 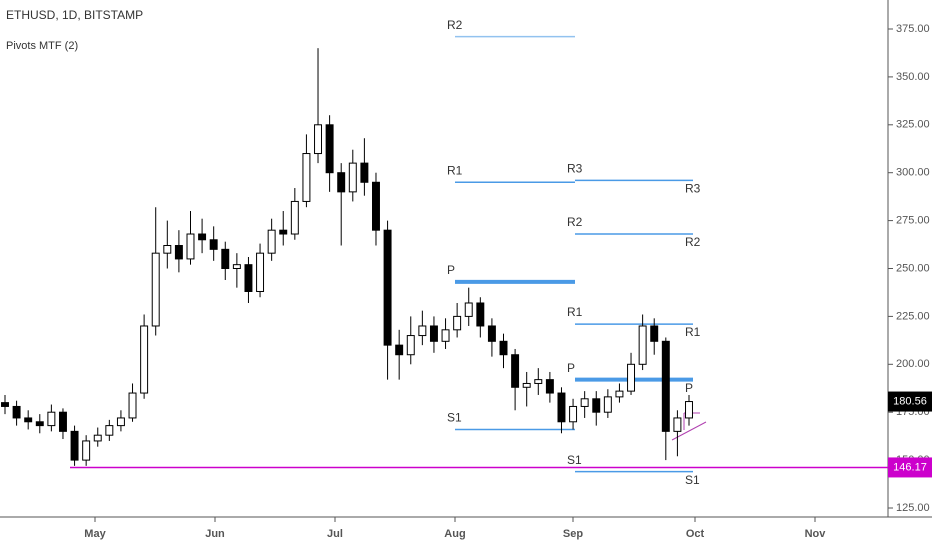 I want to click on x-tick-label: Sep, so click(x=573, y=534).